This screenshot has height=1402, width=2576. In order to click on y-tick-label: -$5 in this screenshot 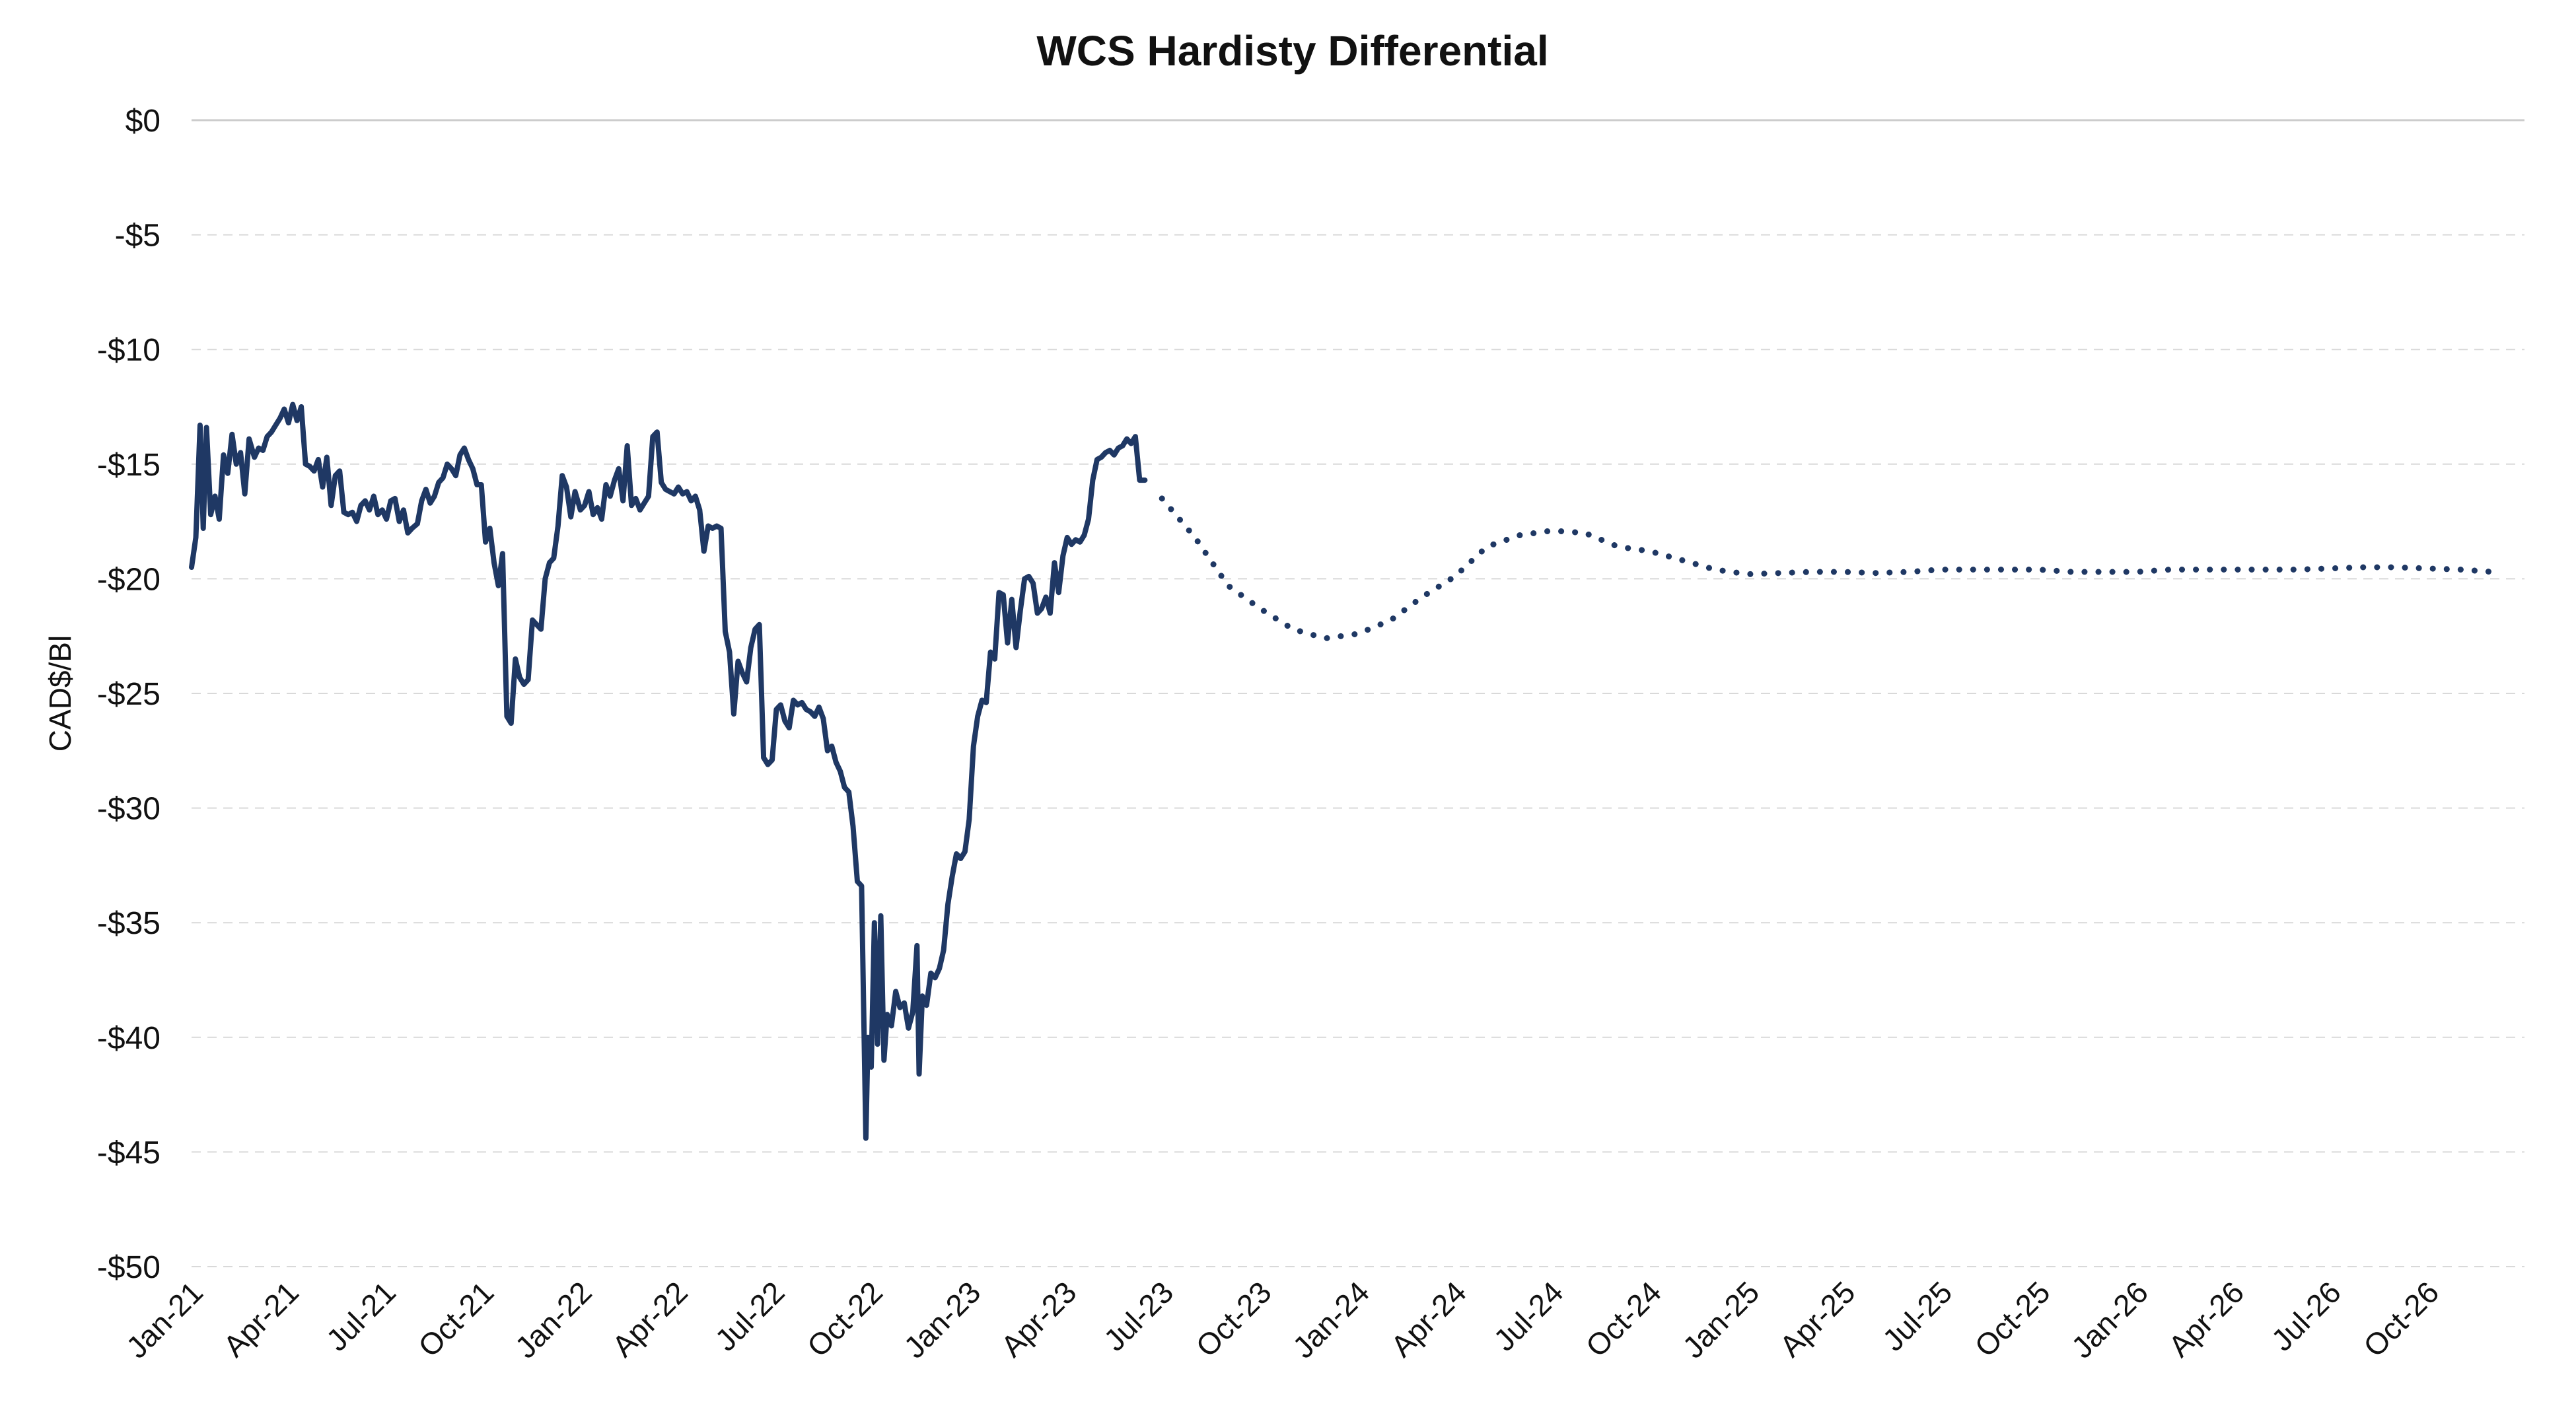, I will do `click(138, 236)`.